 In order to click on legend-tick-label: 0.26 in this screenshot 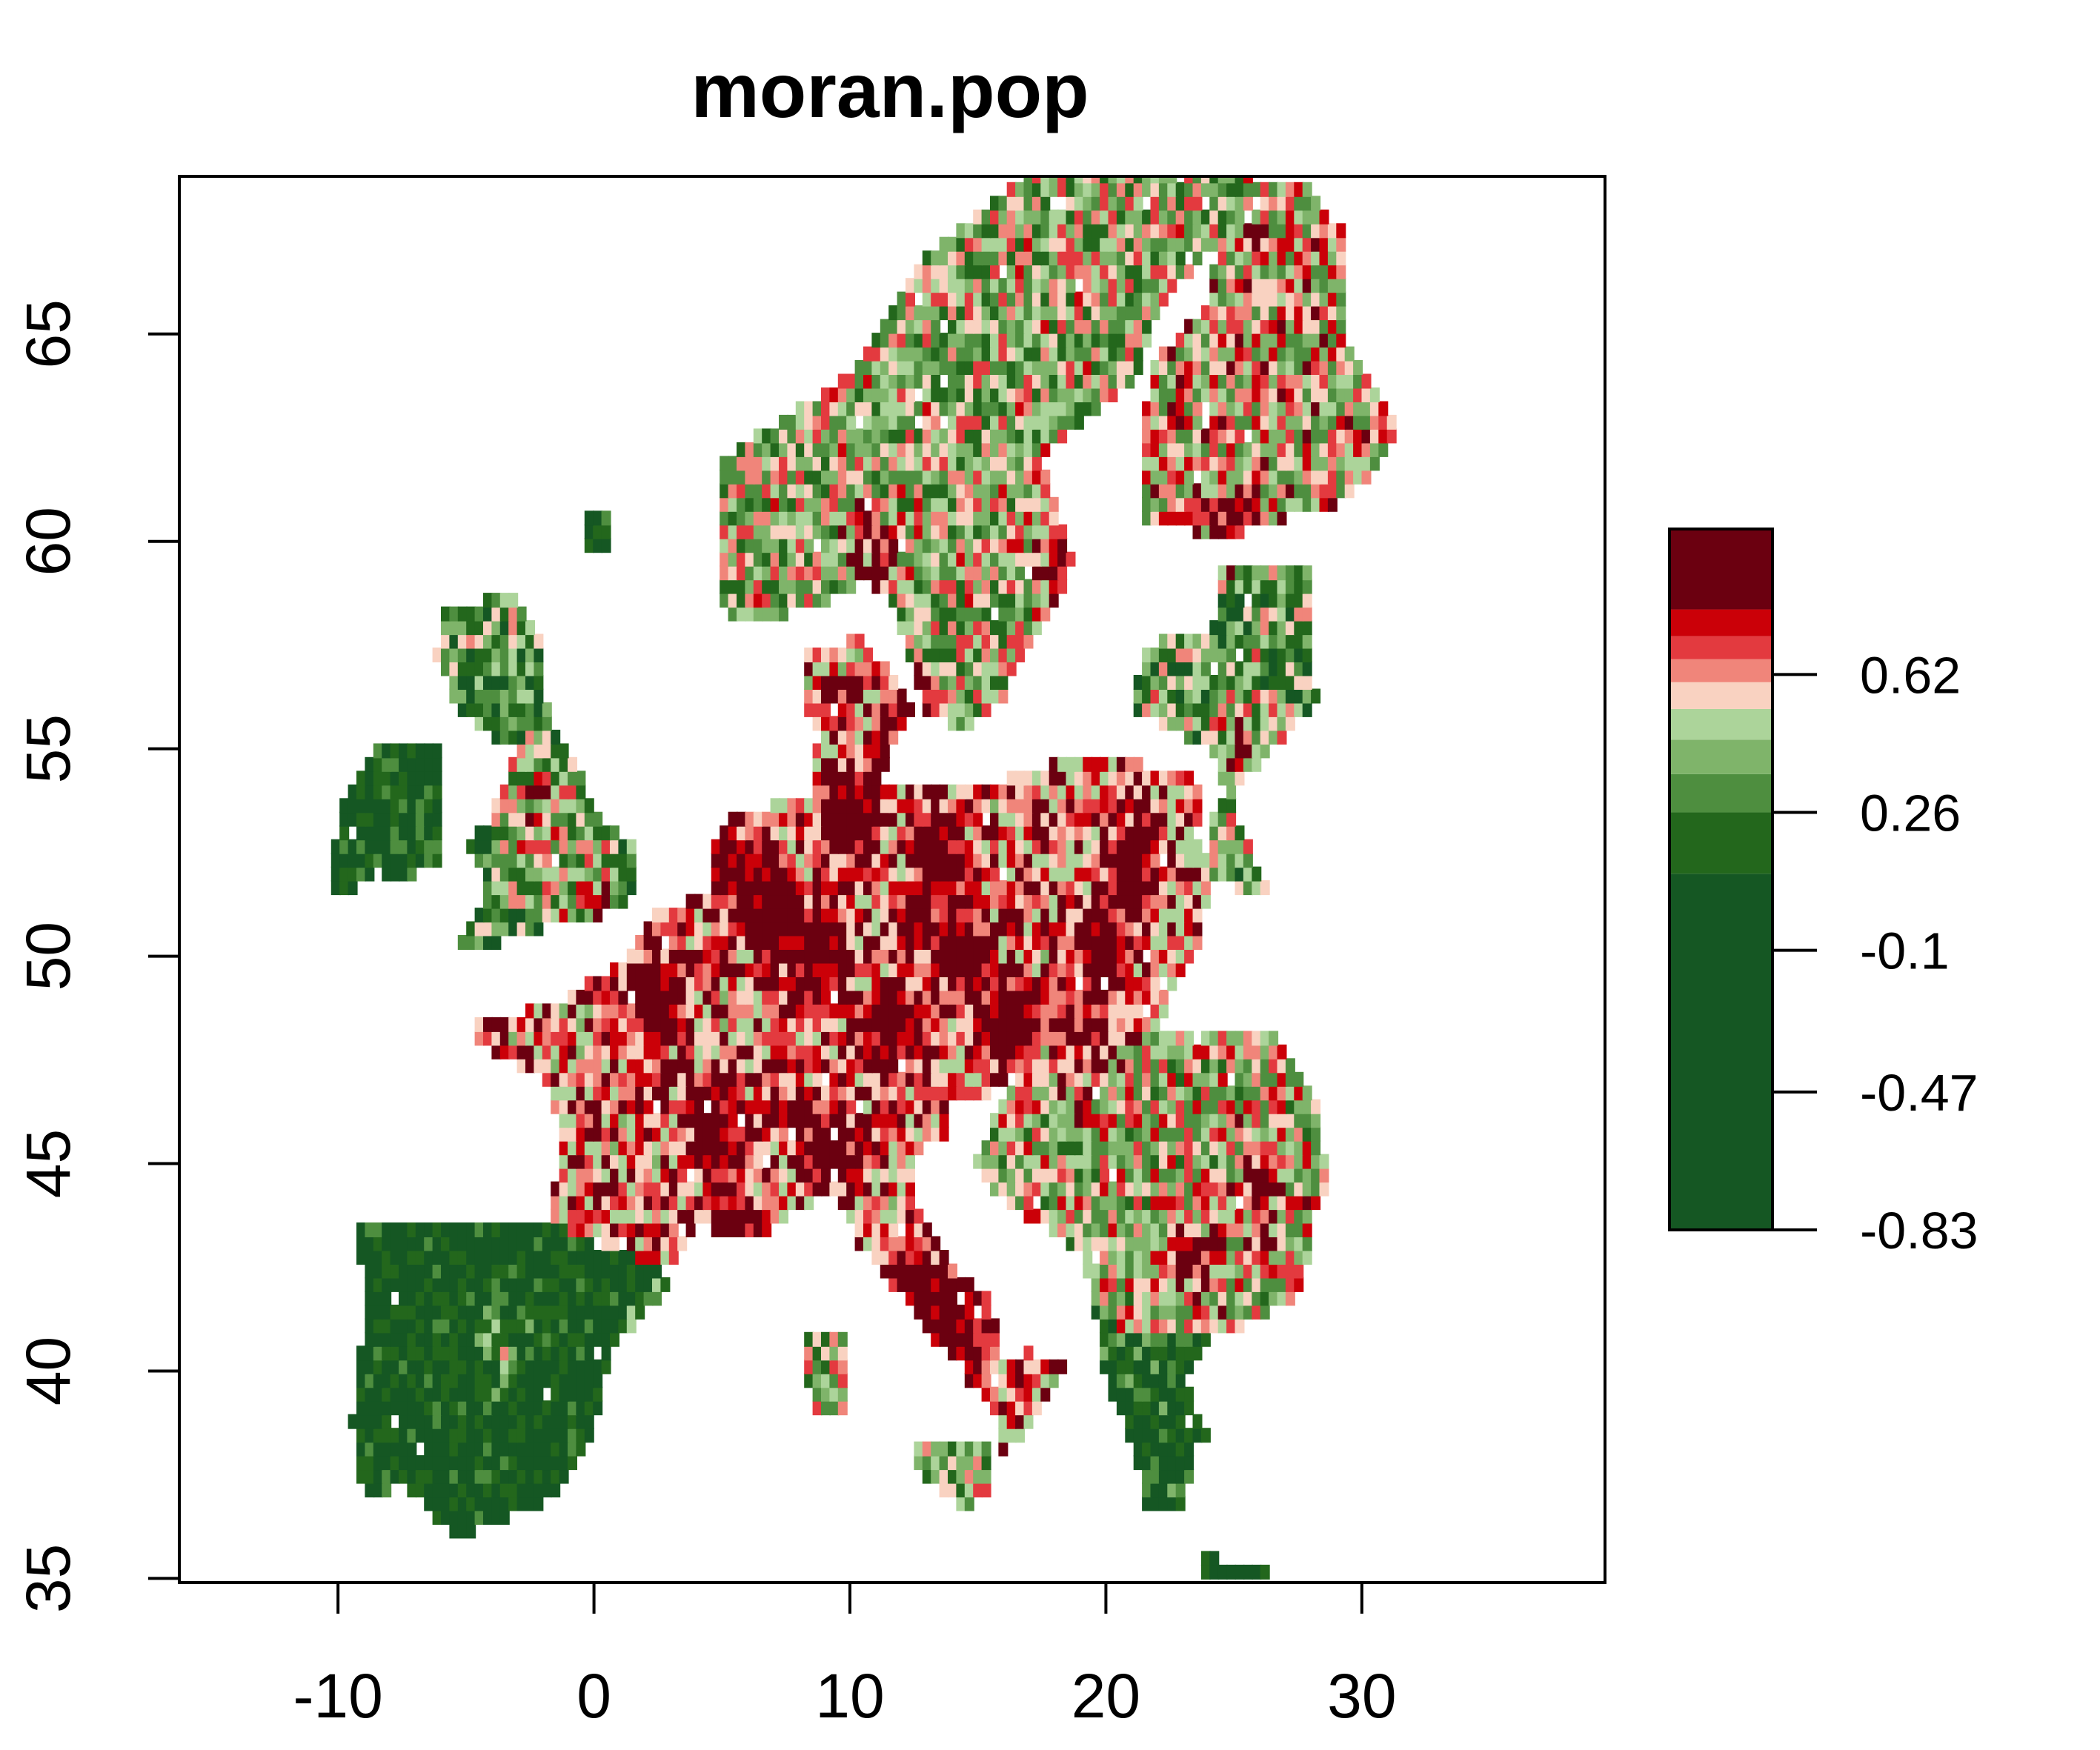, I will do `click(1911, 813)`.